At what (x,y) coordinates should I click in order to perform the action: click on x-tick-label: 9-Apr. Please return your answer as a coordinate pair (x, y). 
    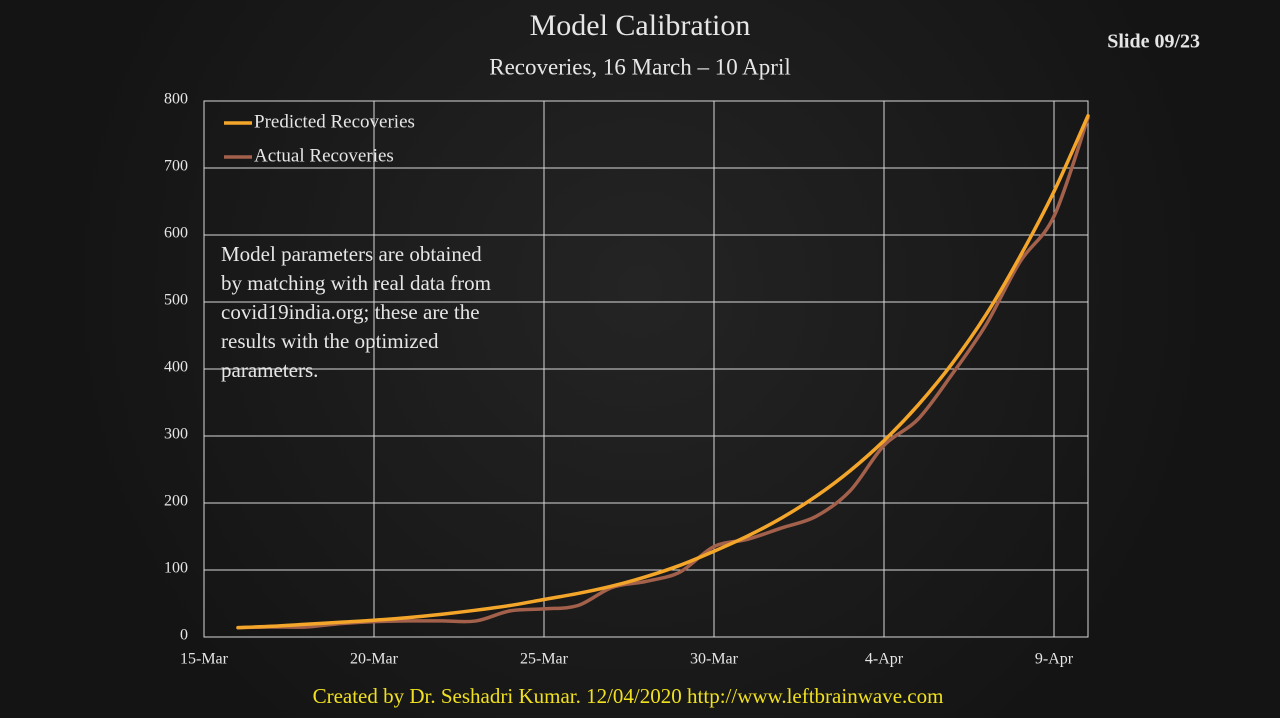
    Looking at the image, I should click on (1054, 659).